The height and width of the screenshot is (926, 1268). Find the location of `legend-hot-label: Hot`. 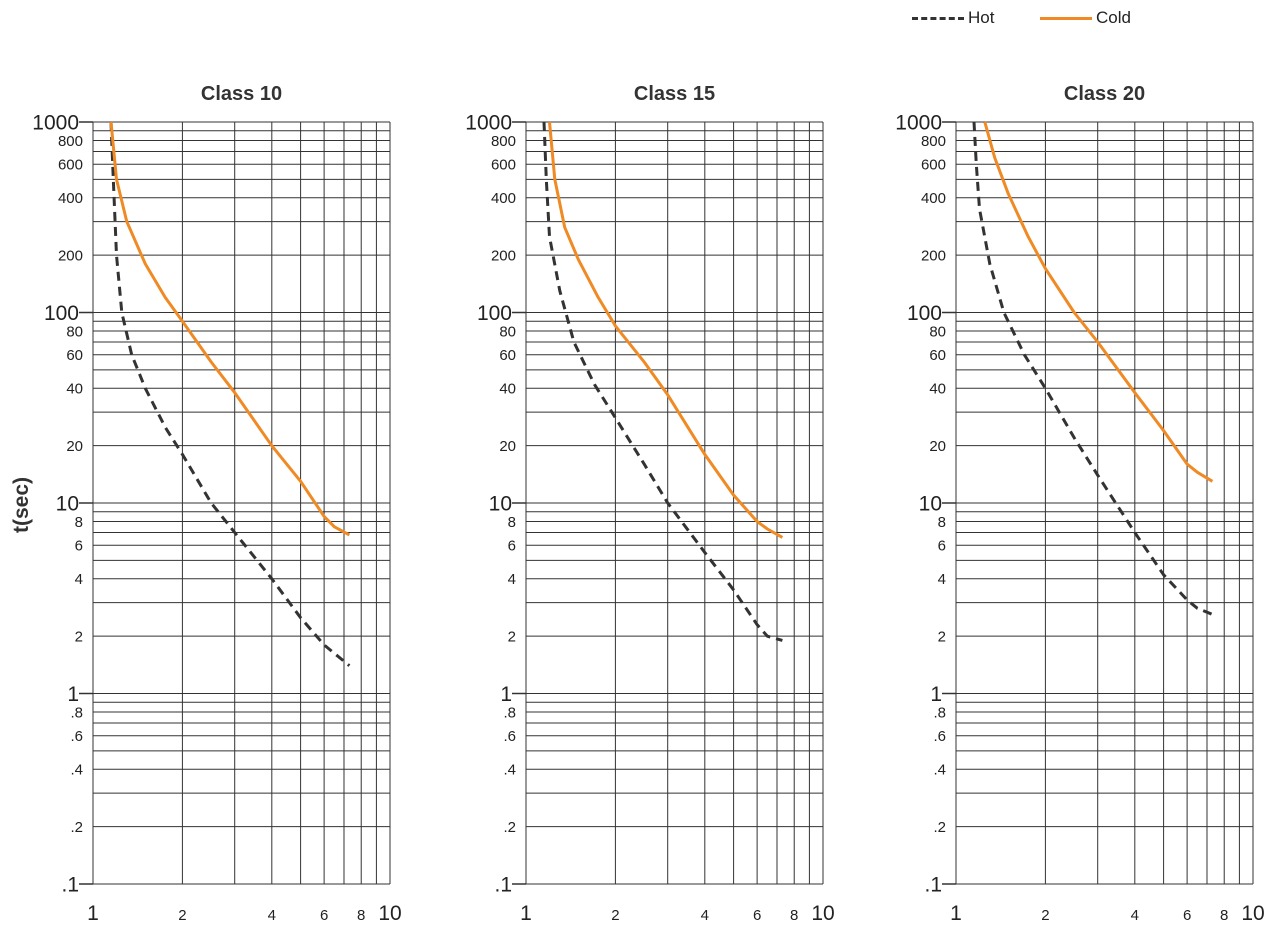

legend-hot-label: Hot is located at coordinates (981, 17).